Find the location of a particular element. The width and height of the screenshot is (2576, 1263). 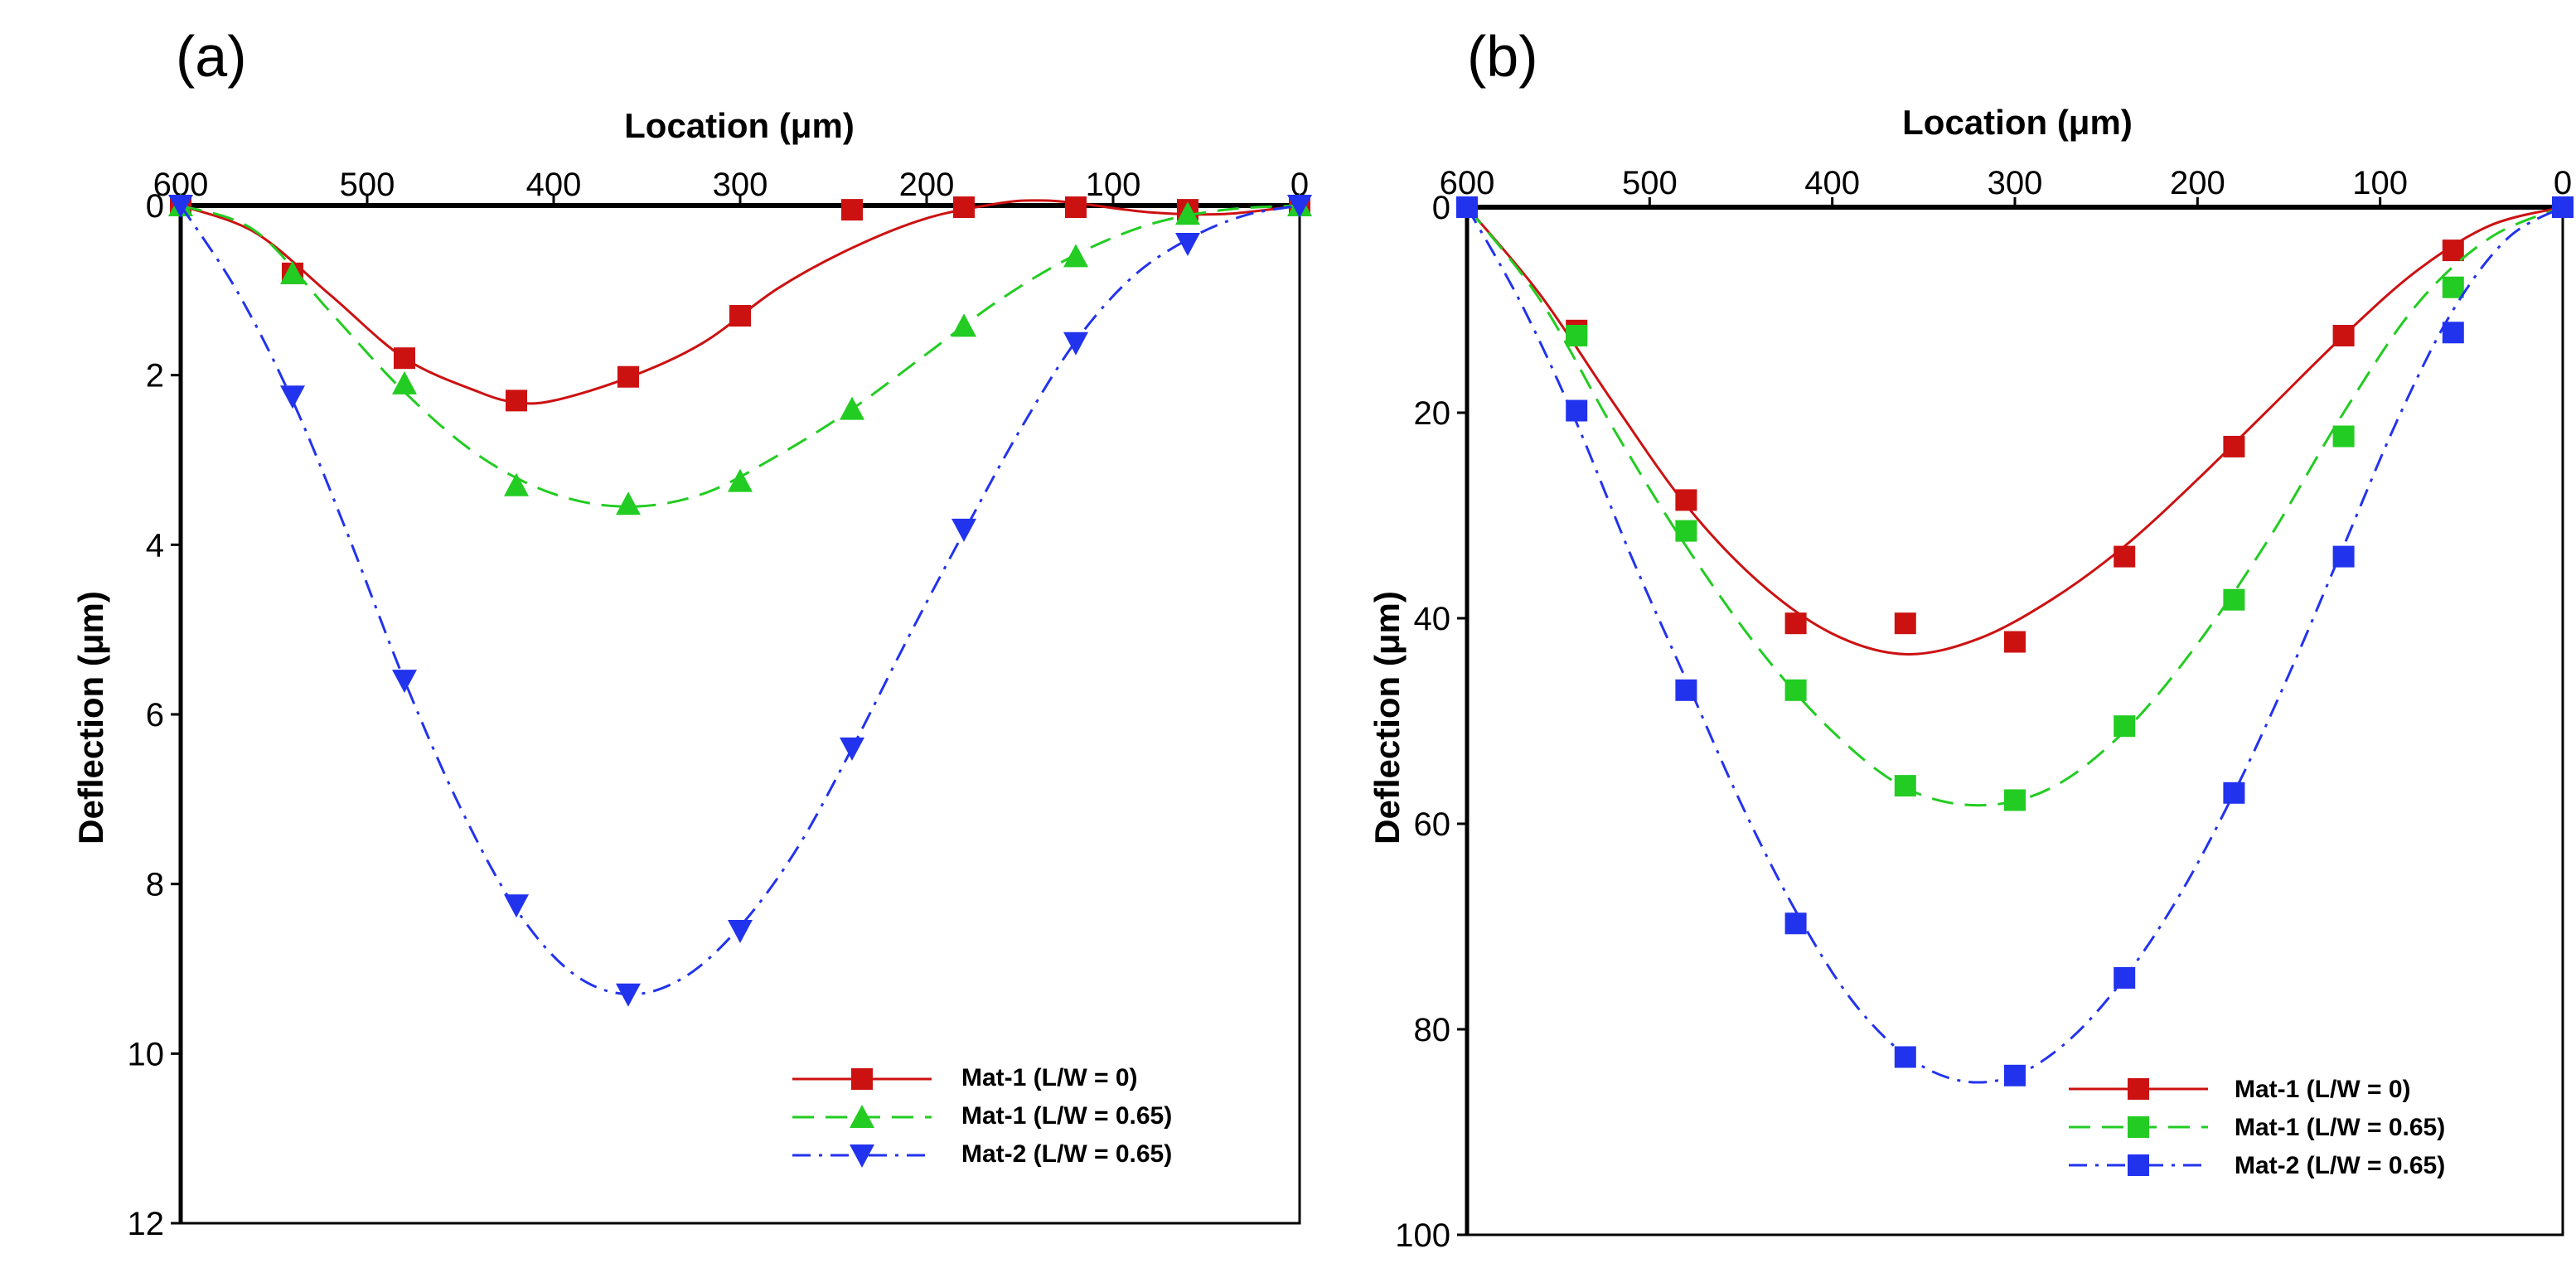

panel-a-label: (a) is located at coordinates (211, 57).